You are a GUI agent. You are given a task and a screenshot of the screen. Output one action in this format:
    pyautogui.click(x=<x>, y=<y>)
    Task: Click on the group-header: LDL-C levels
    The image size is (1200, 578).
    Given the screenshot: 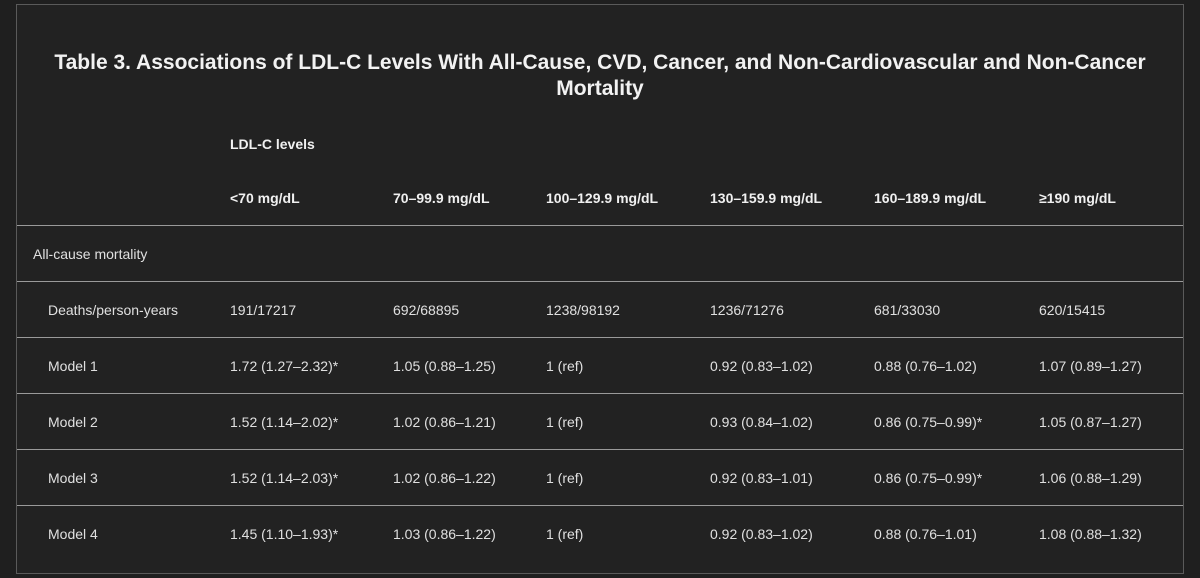 What is the action you would take?
    pyautogui.click(x=272, y=144)
    